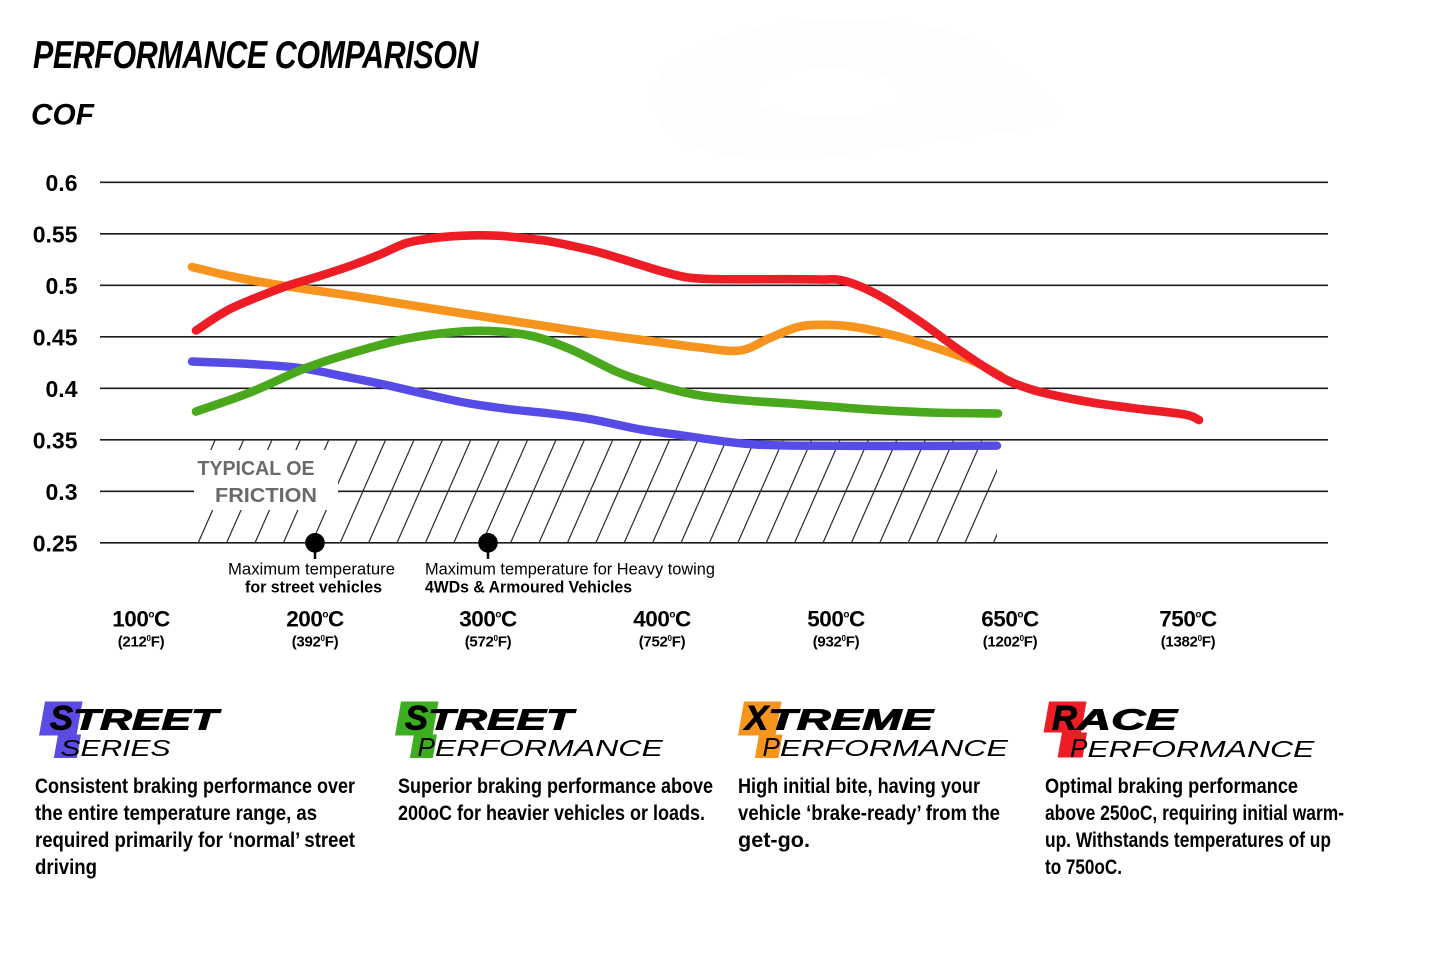  Describe the element at coordinates (836, 619) in the screenshot. I see `svg-text: 500oC` at that location.